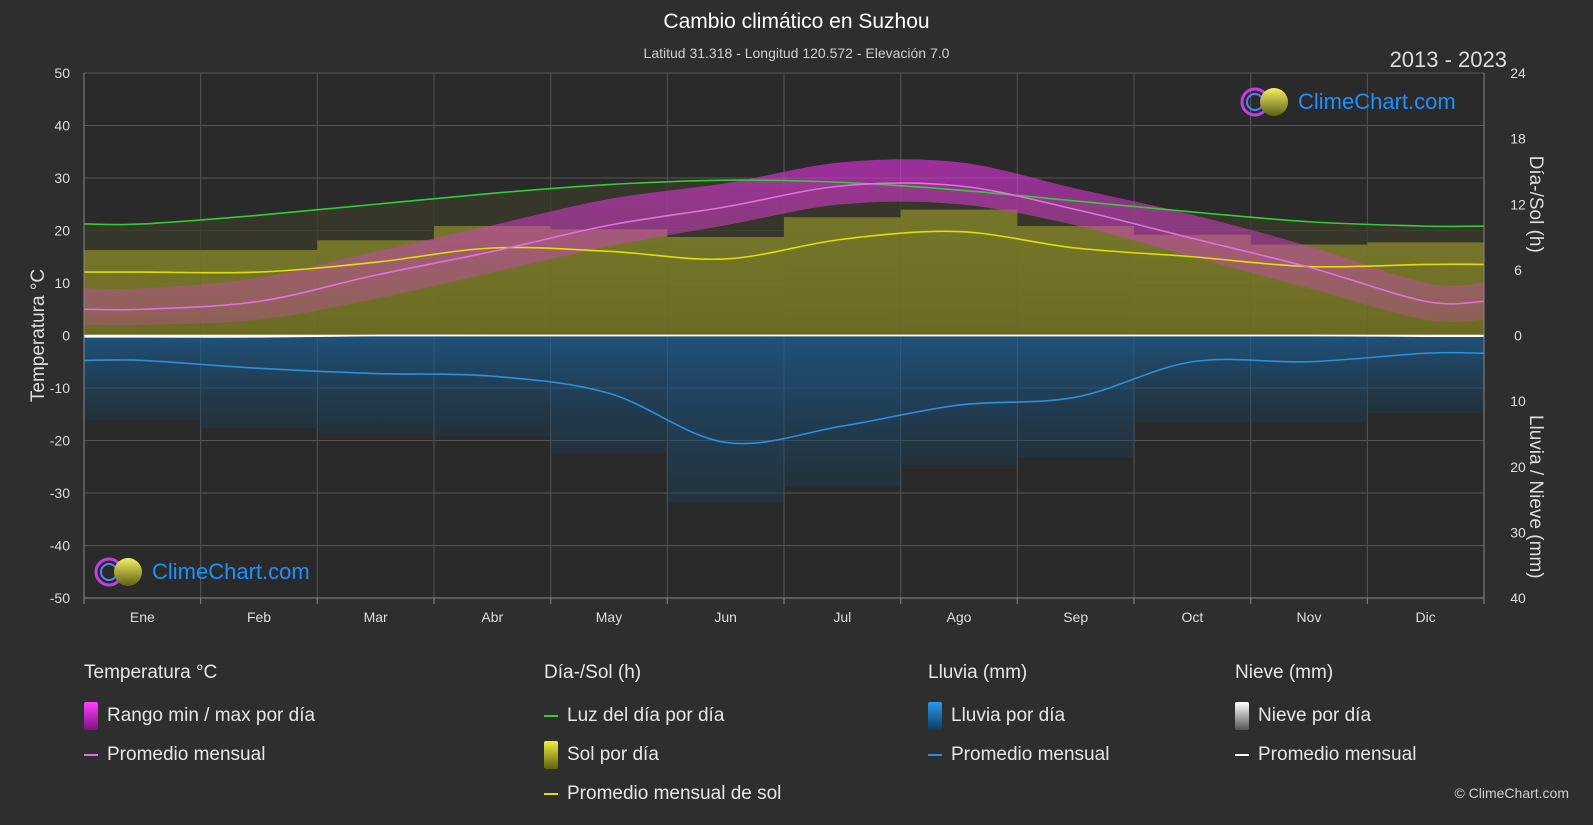 This screenshot has width=1593, height=825. Describe the element at coordinates (259, 617) in the screenshot. I see `x-tick-label: Feb` at that location.